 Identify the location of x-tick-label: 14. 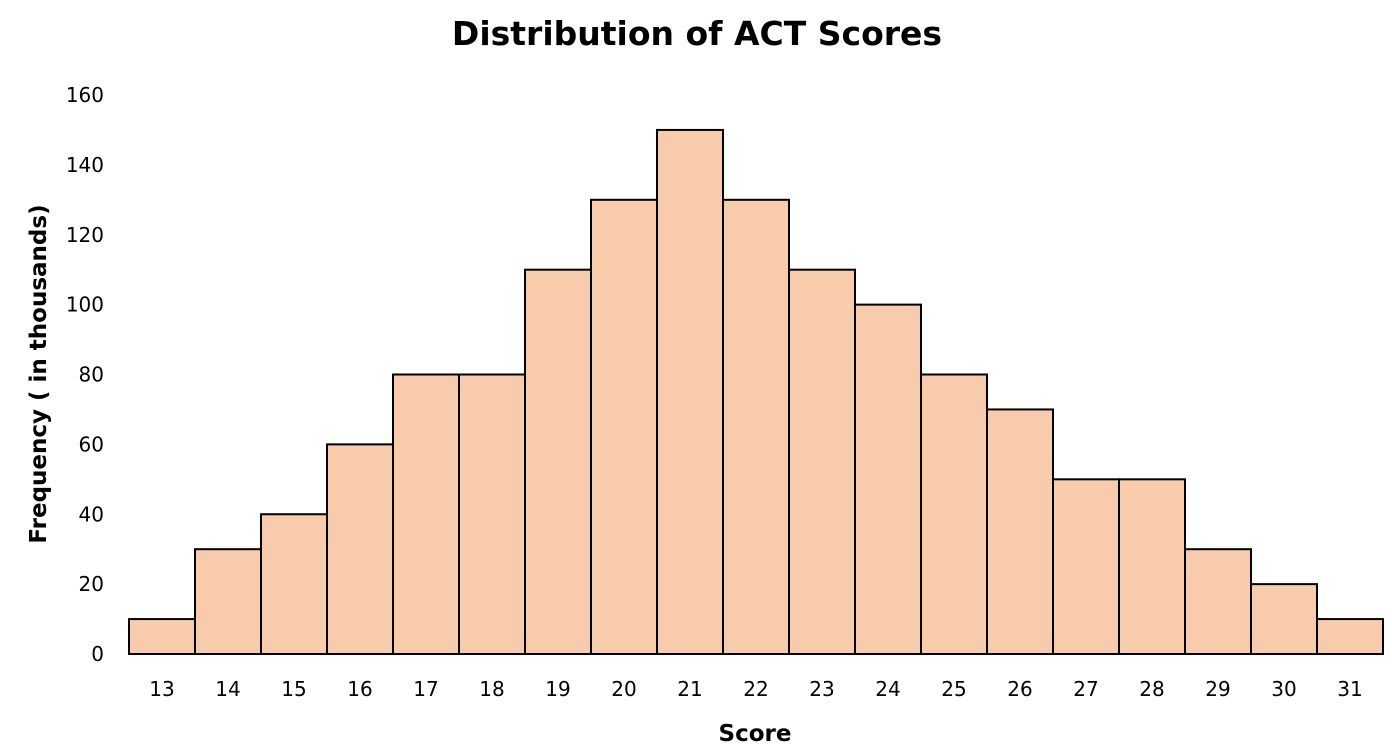
(227, 689).